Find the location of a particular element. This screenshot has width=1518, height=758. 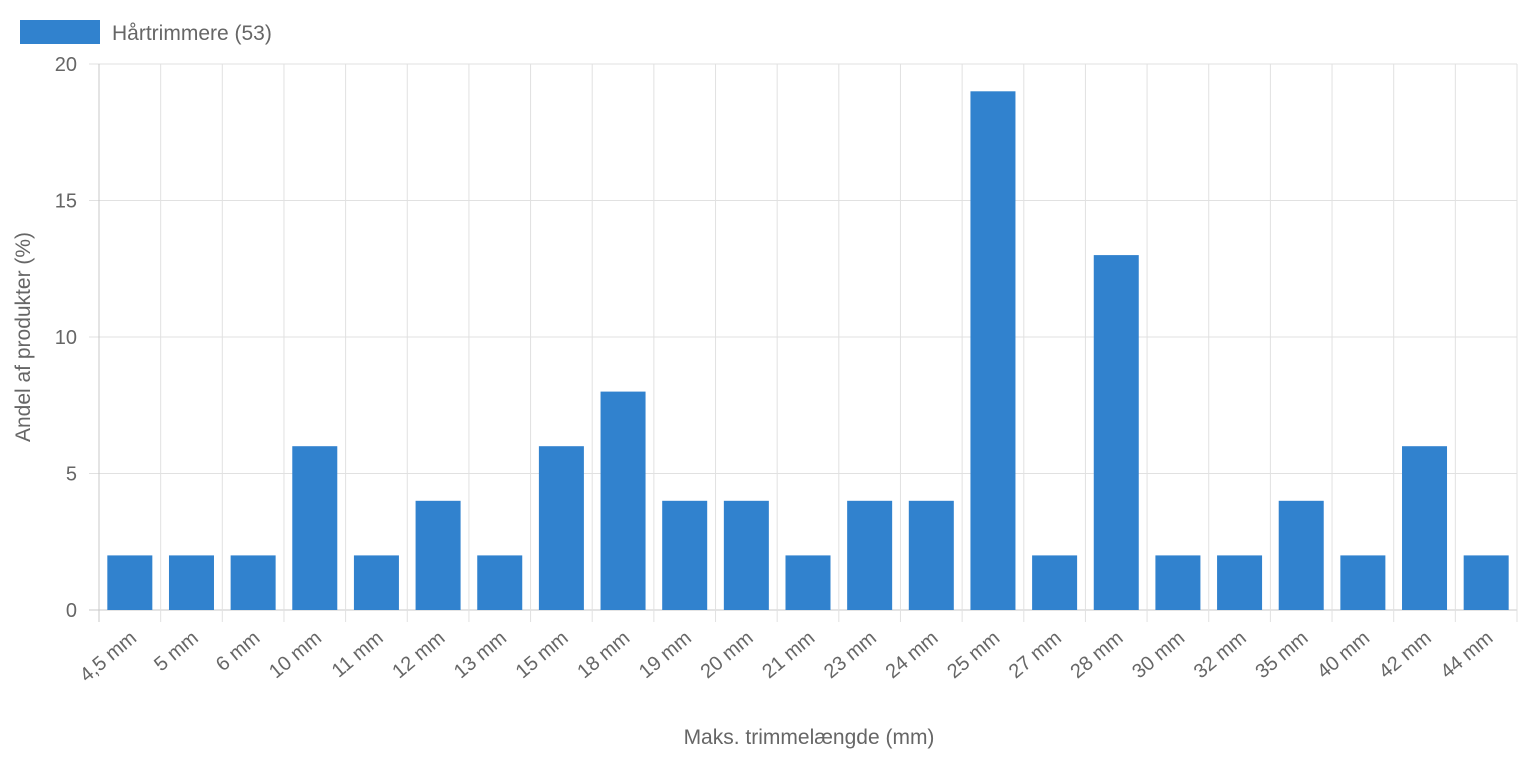

x-tick-label: 6 mm is located at coordinates (238, 651).